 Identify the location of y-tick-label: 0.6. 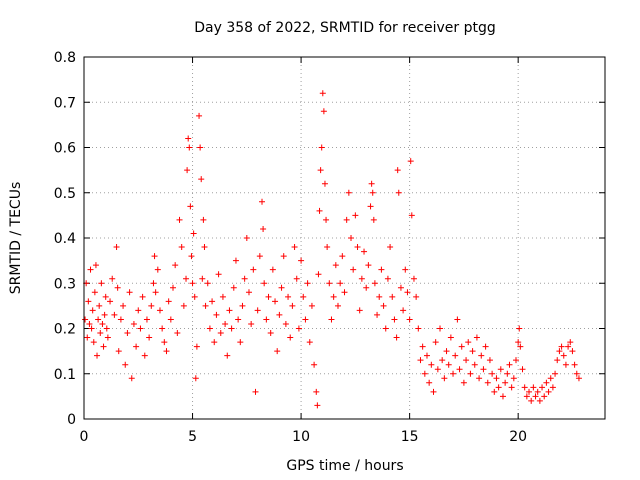
(65, 149).